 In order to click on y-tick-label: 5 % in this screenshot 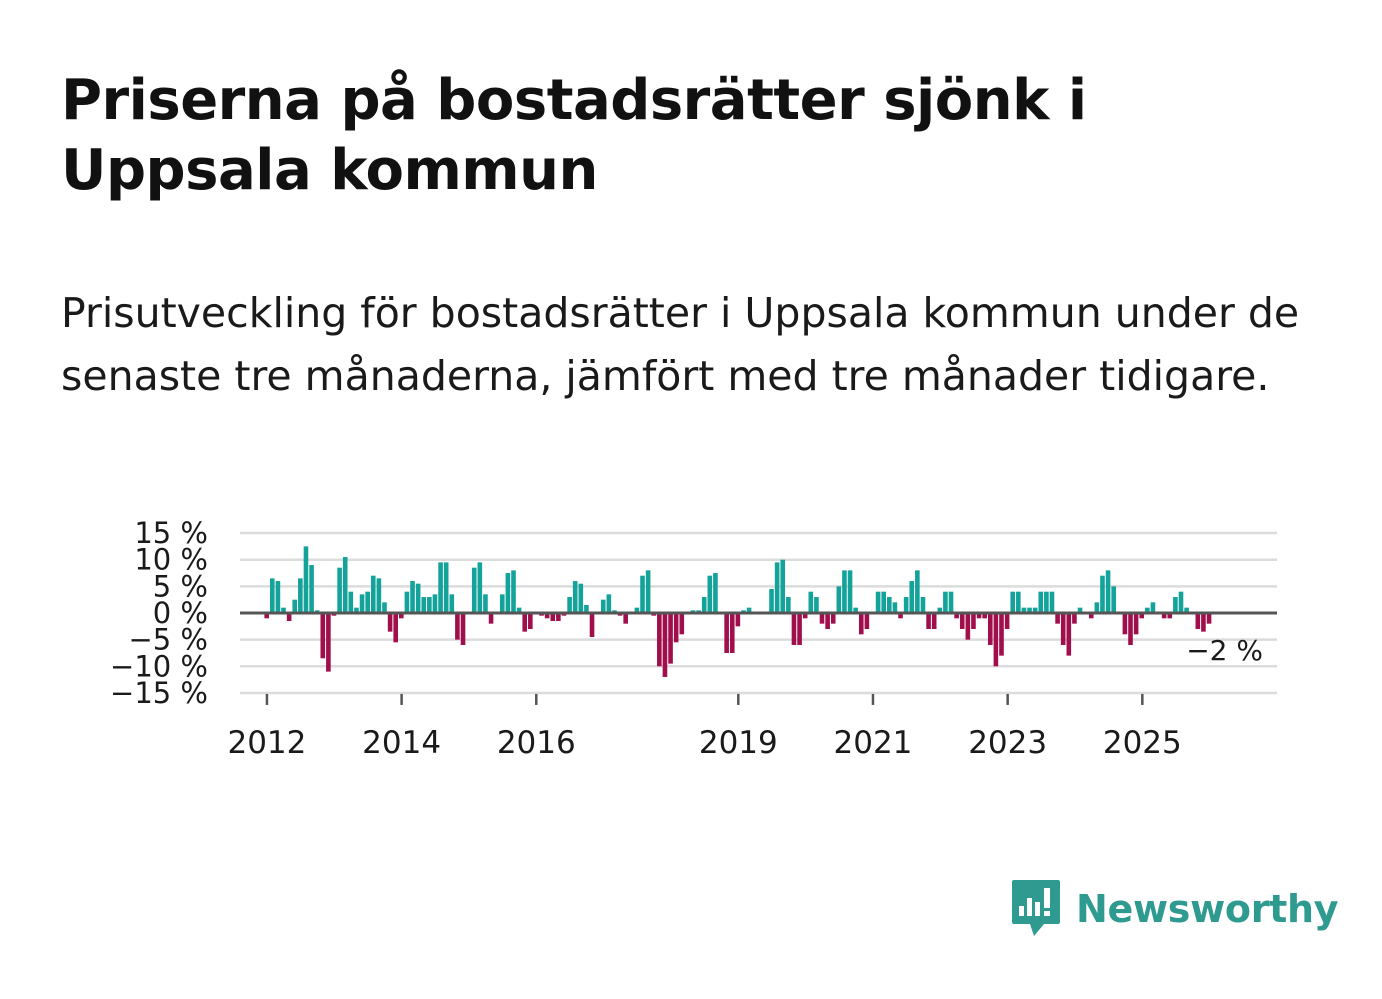, I will do `click(180, 586)`.